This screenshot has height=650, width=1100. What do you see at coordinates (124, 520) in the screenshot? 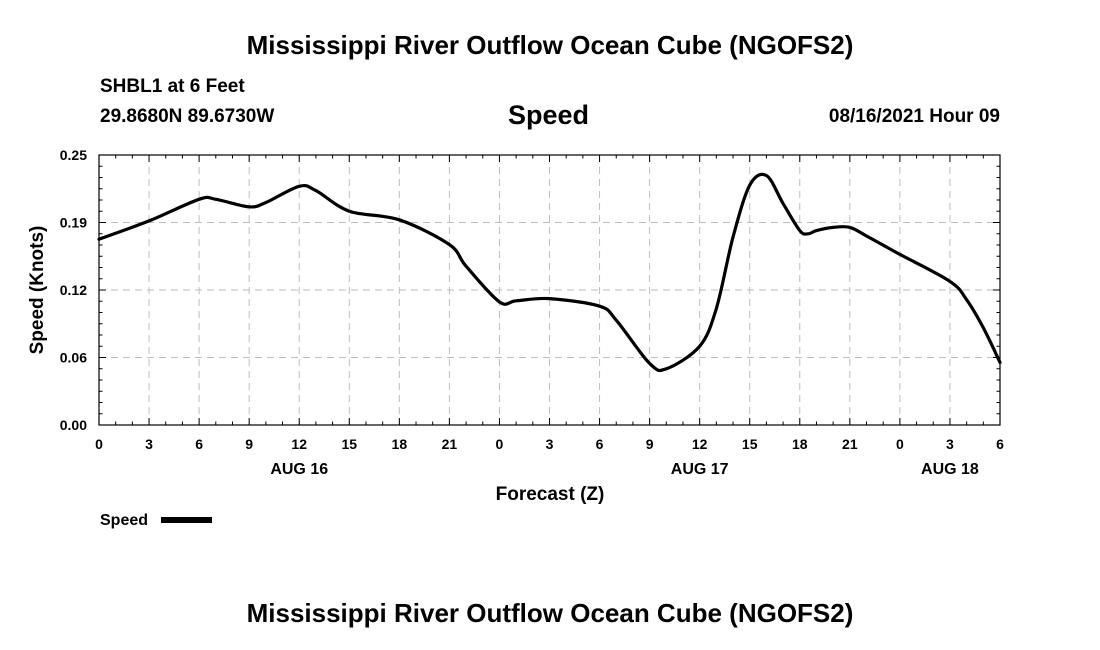
I see `legend-label-speed: Speed` at bounding box center [124, 520].